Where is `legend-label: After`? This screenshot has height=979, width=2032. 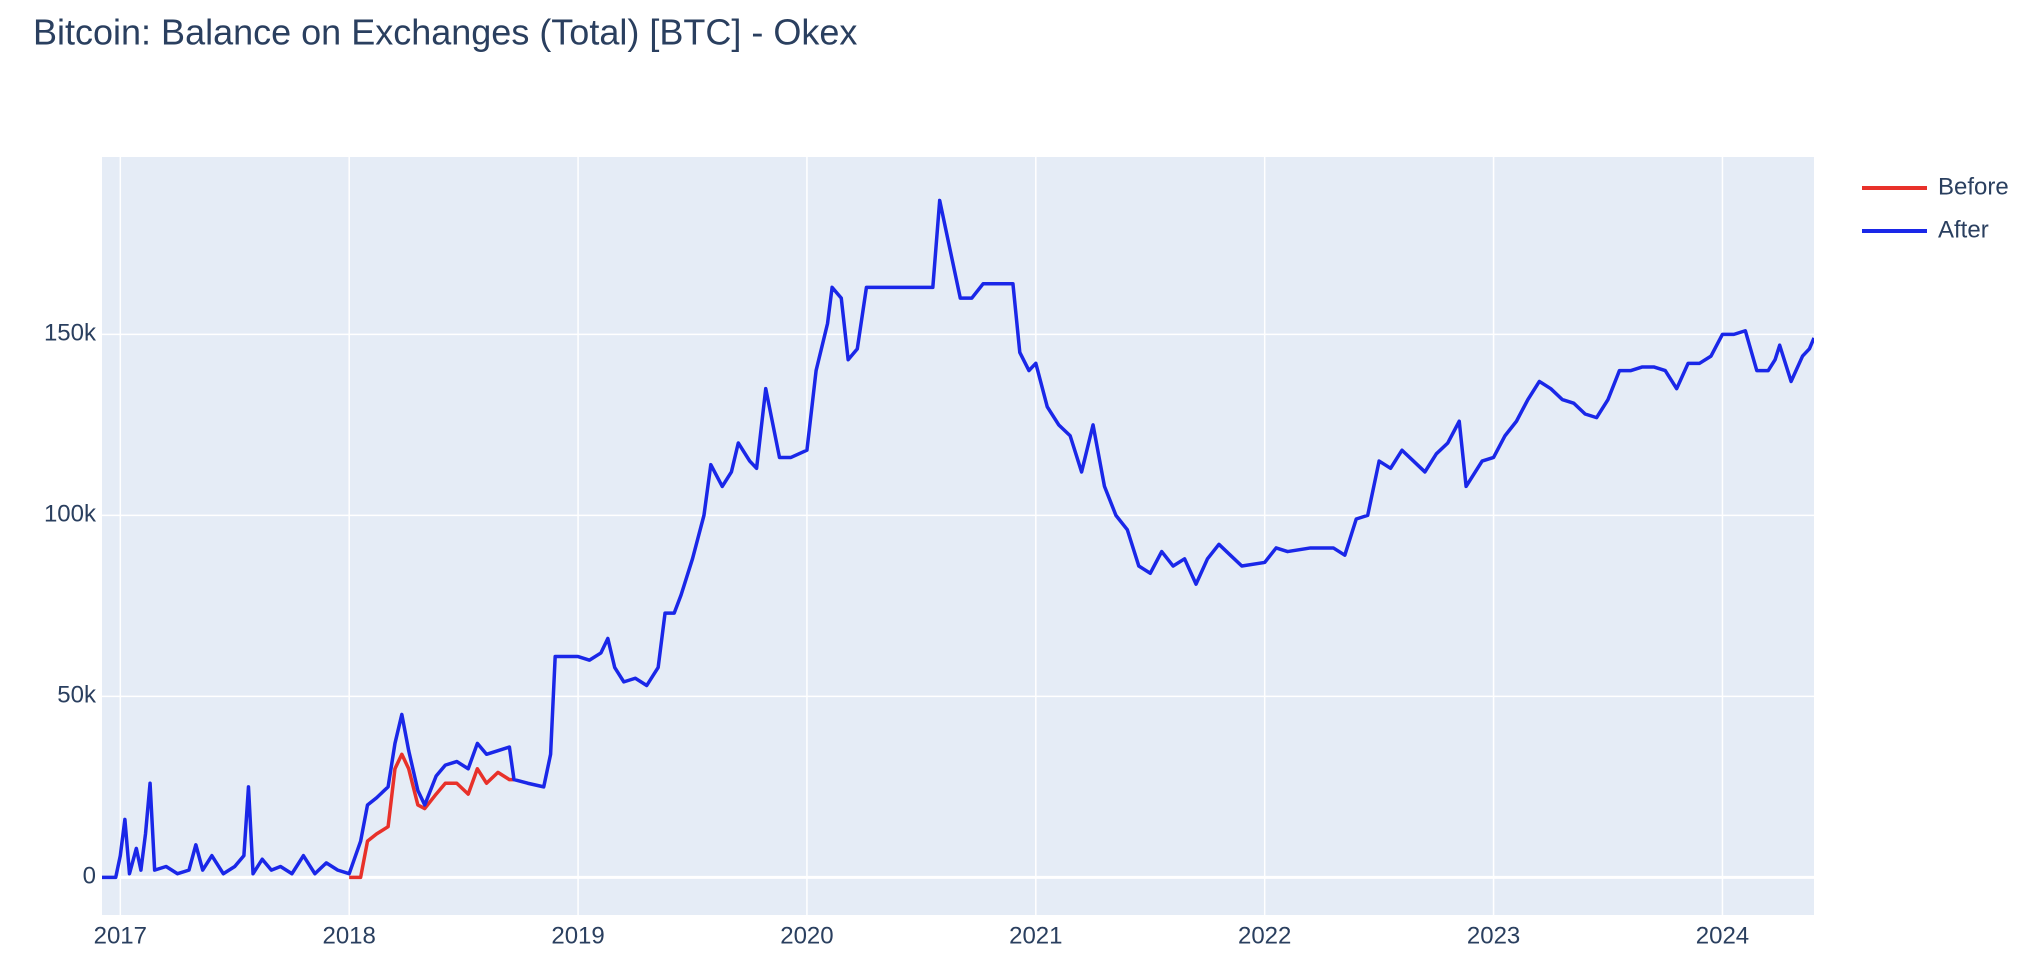
legend-label: After is located at coordinates (1963, 229).